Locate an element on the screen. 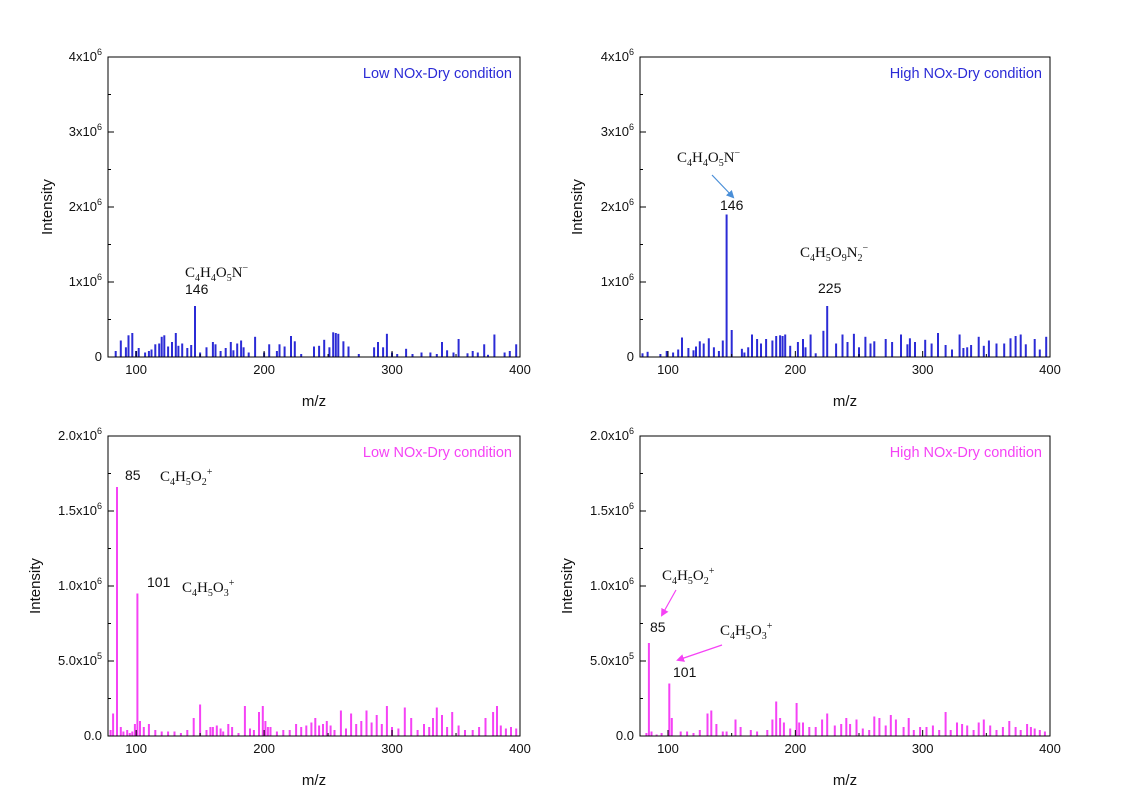 This screenshot has height=799, width=1132. condition-label: High NOx-Dry condition is located at coordinates (966, 453).